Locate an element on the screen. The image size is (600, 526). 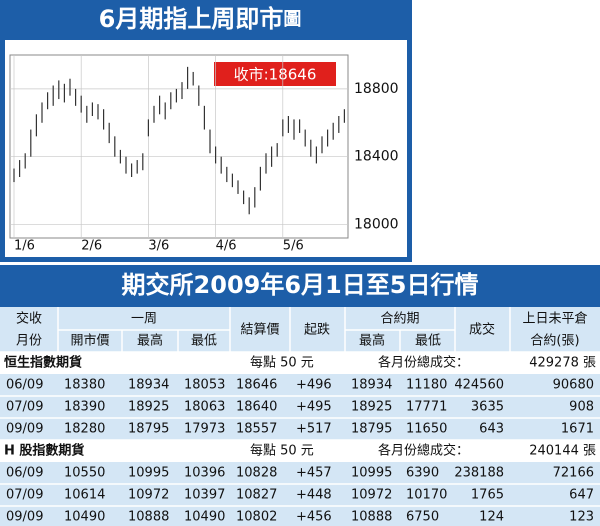
table-text: 開市價 is located at coordinates (89, 341).